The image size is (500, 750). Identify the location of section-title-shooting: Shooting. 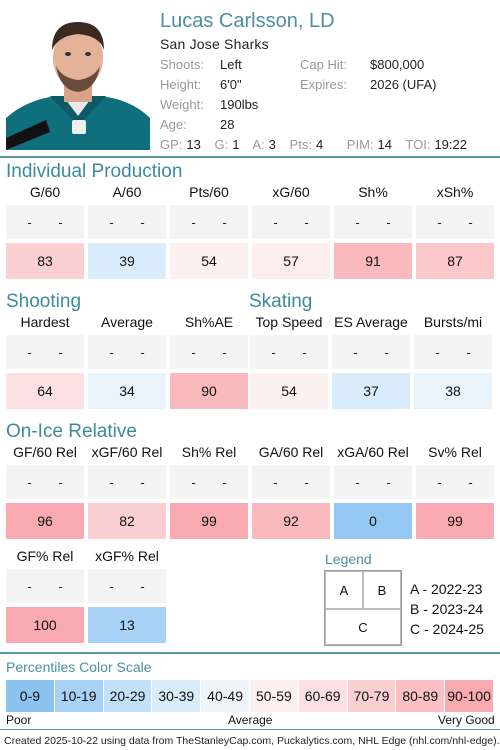
(44, 301).